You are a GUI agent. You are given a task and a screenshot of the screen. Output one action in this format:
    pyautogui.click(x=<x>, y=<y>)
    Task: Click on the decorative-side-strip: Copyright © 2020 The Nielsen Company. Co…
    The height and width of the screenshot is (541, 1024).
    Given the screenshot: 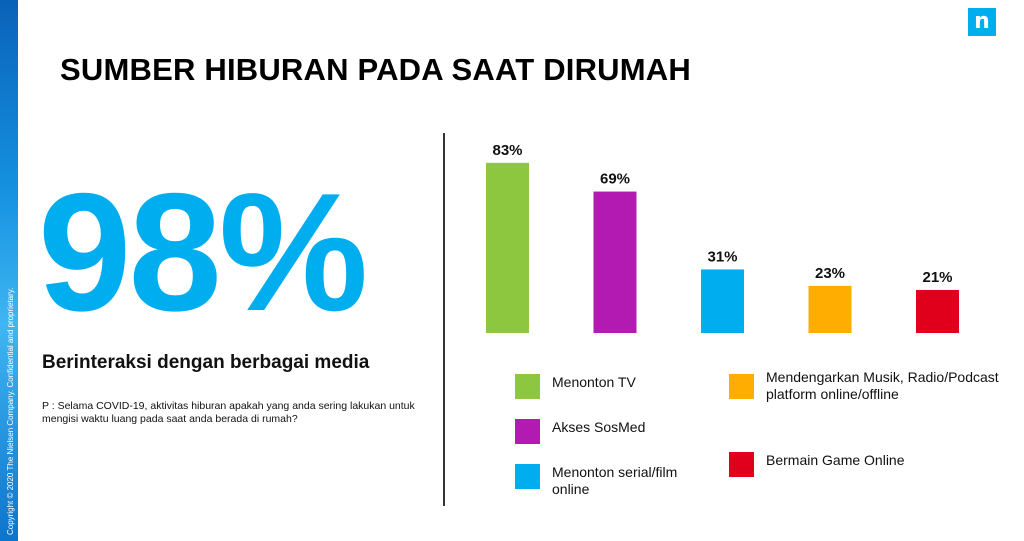 What is the action you would take?
    pyautogui.click(x=9, y=270)
    